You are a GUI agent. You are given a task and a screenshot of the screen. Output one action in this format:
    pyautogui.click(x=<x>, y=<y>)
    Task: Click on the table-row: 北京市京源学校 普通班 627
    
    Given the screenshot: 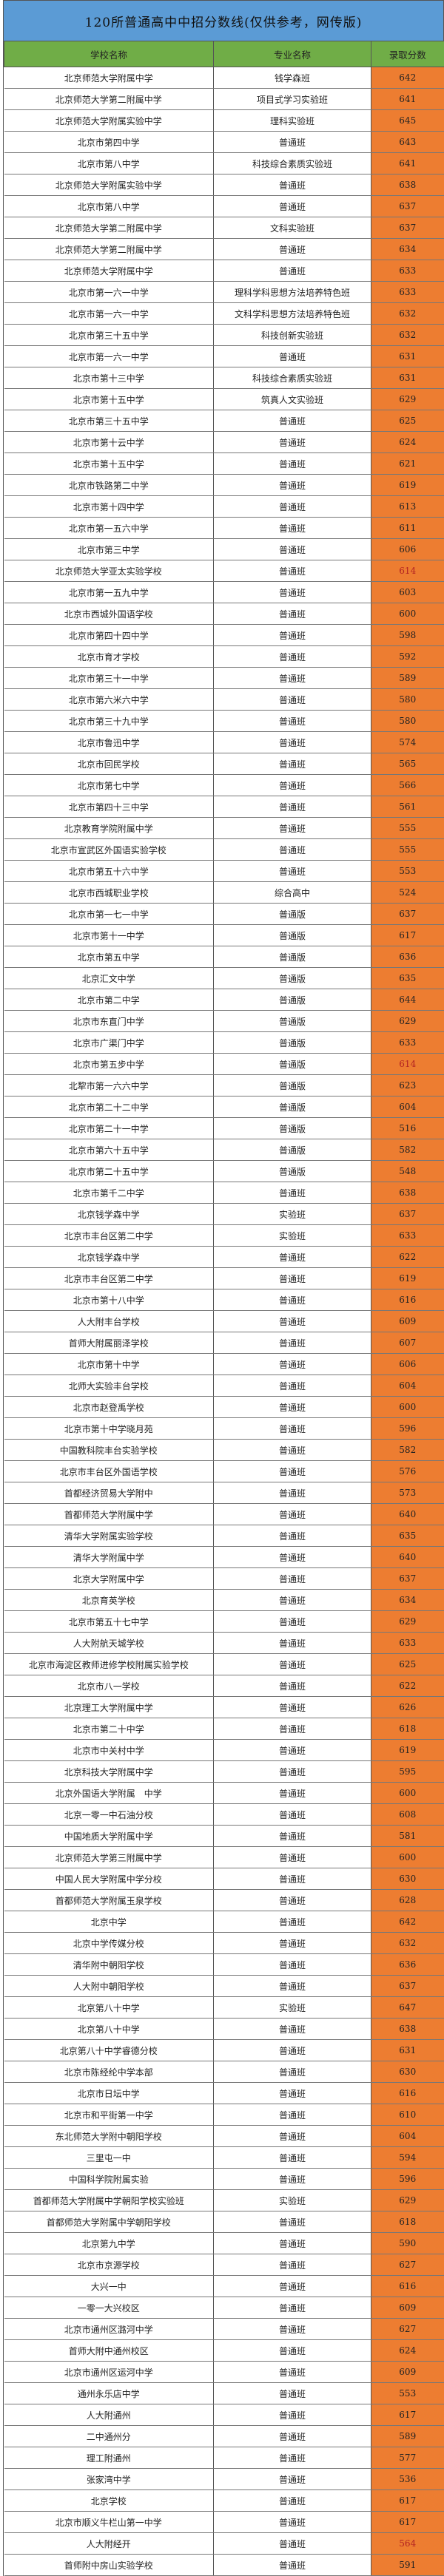 What is the action you would take?
    pyautogui.click(x=224, y=2265)
    